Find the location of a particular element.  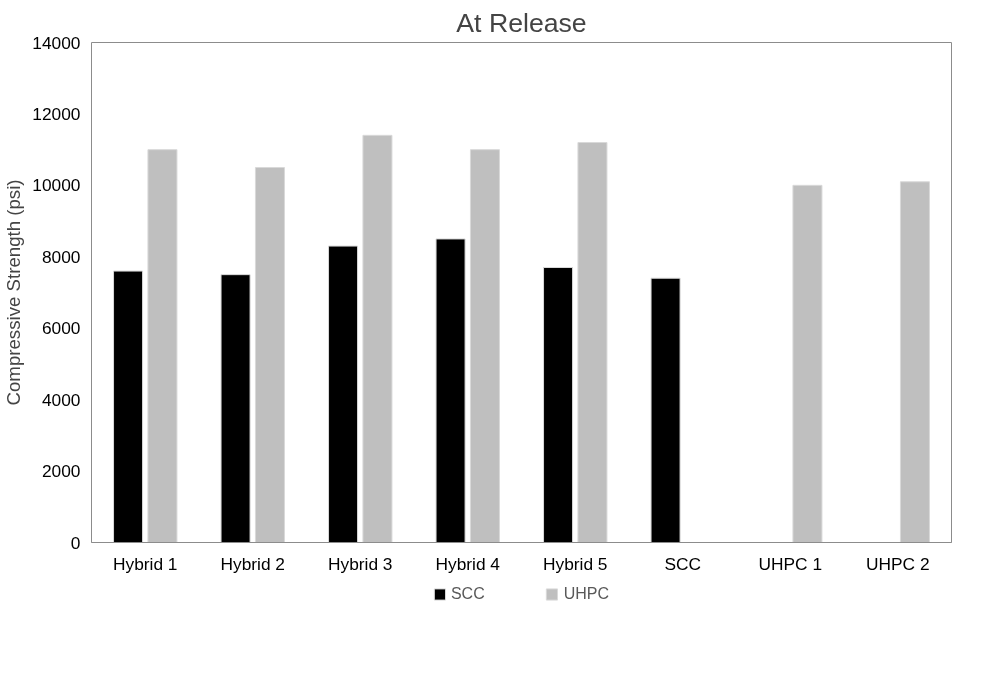

x-tick-label: Hybrid 1 is located at coordinates (145, 563).